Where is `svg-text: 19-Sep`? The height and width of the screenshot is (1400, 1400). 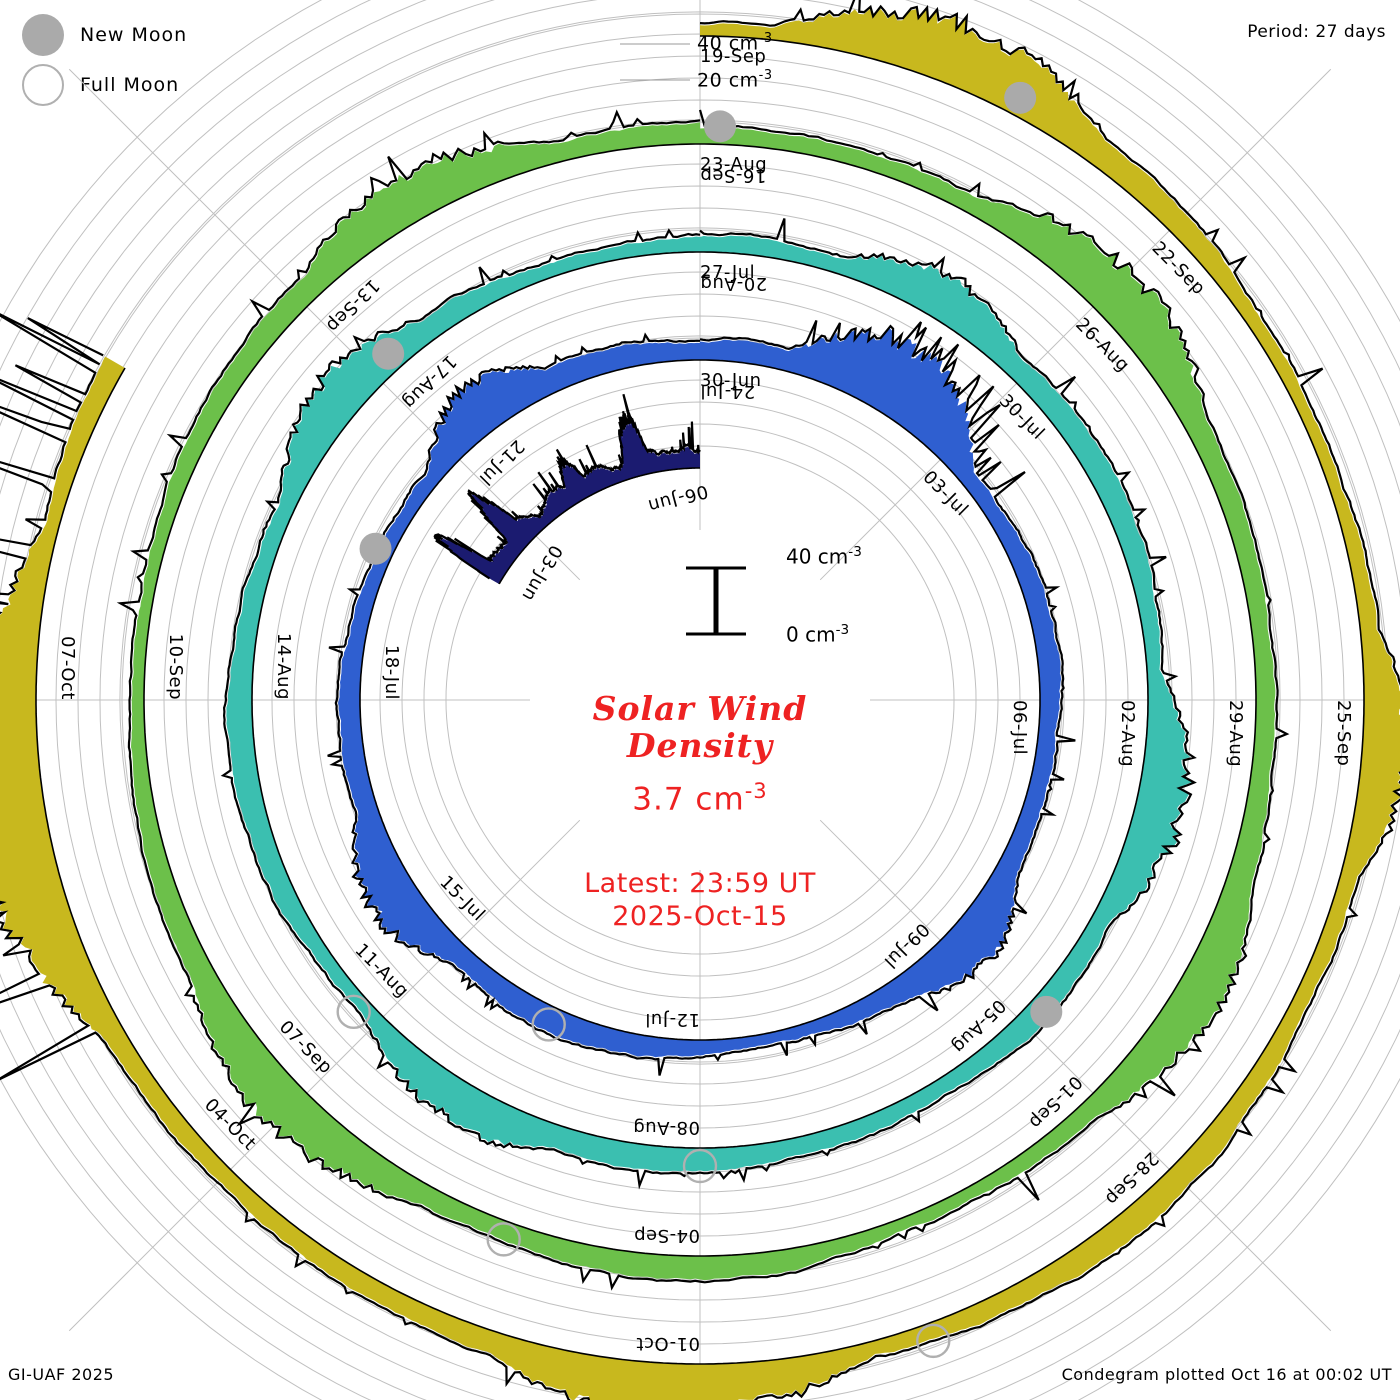 svg-text: 19-Sep is located at coordinates (733, 56).